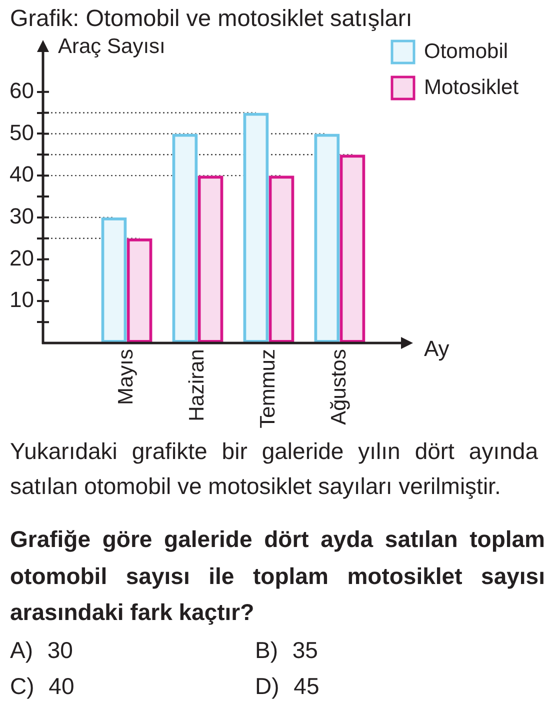 The image size is (549, 702). What do you see at coordinates (42, 650) in the screenshot?
I see `text: A) 30` at bounding box center [42, 650].